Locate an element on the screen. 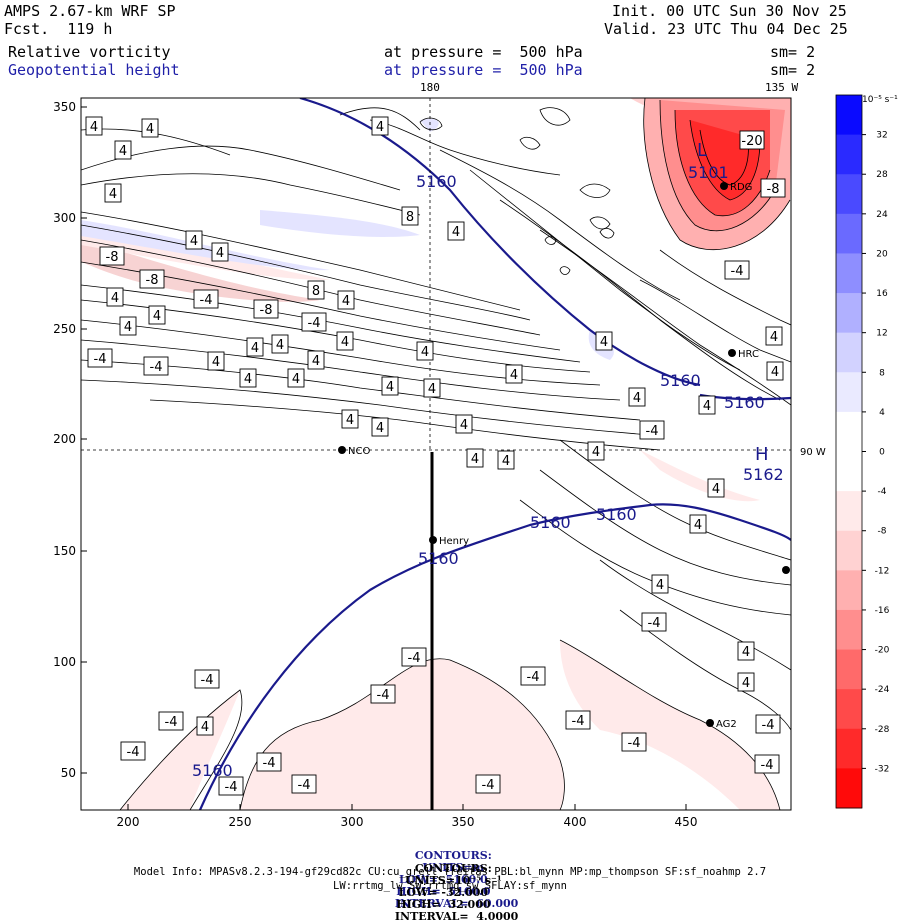  y-tick-label: 100 is located at coordinates (64, 662).